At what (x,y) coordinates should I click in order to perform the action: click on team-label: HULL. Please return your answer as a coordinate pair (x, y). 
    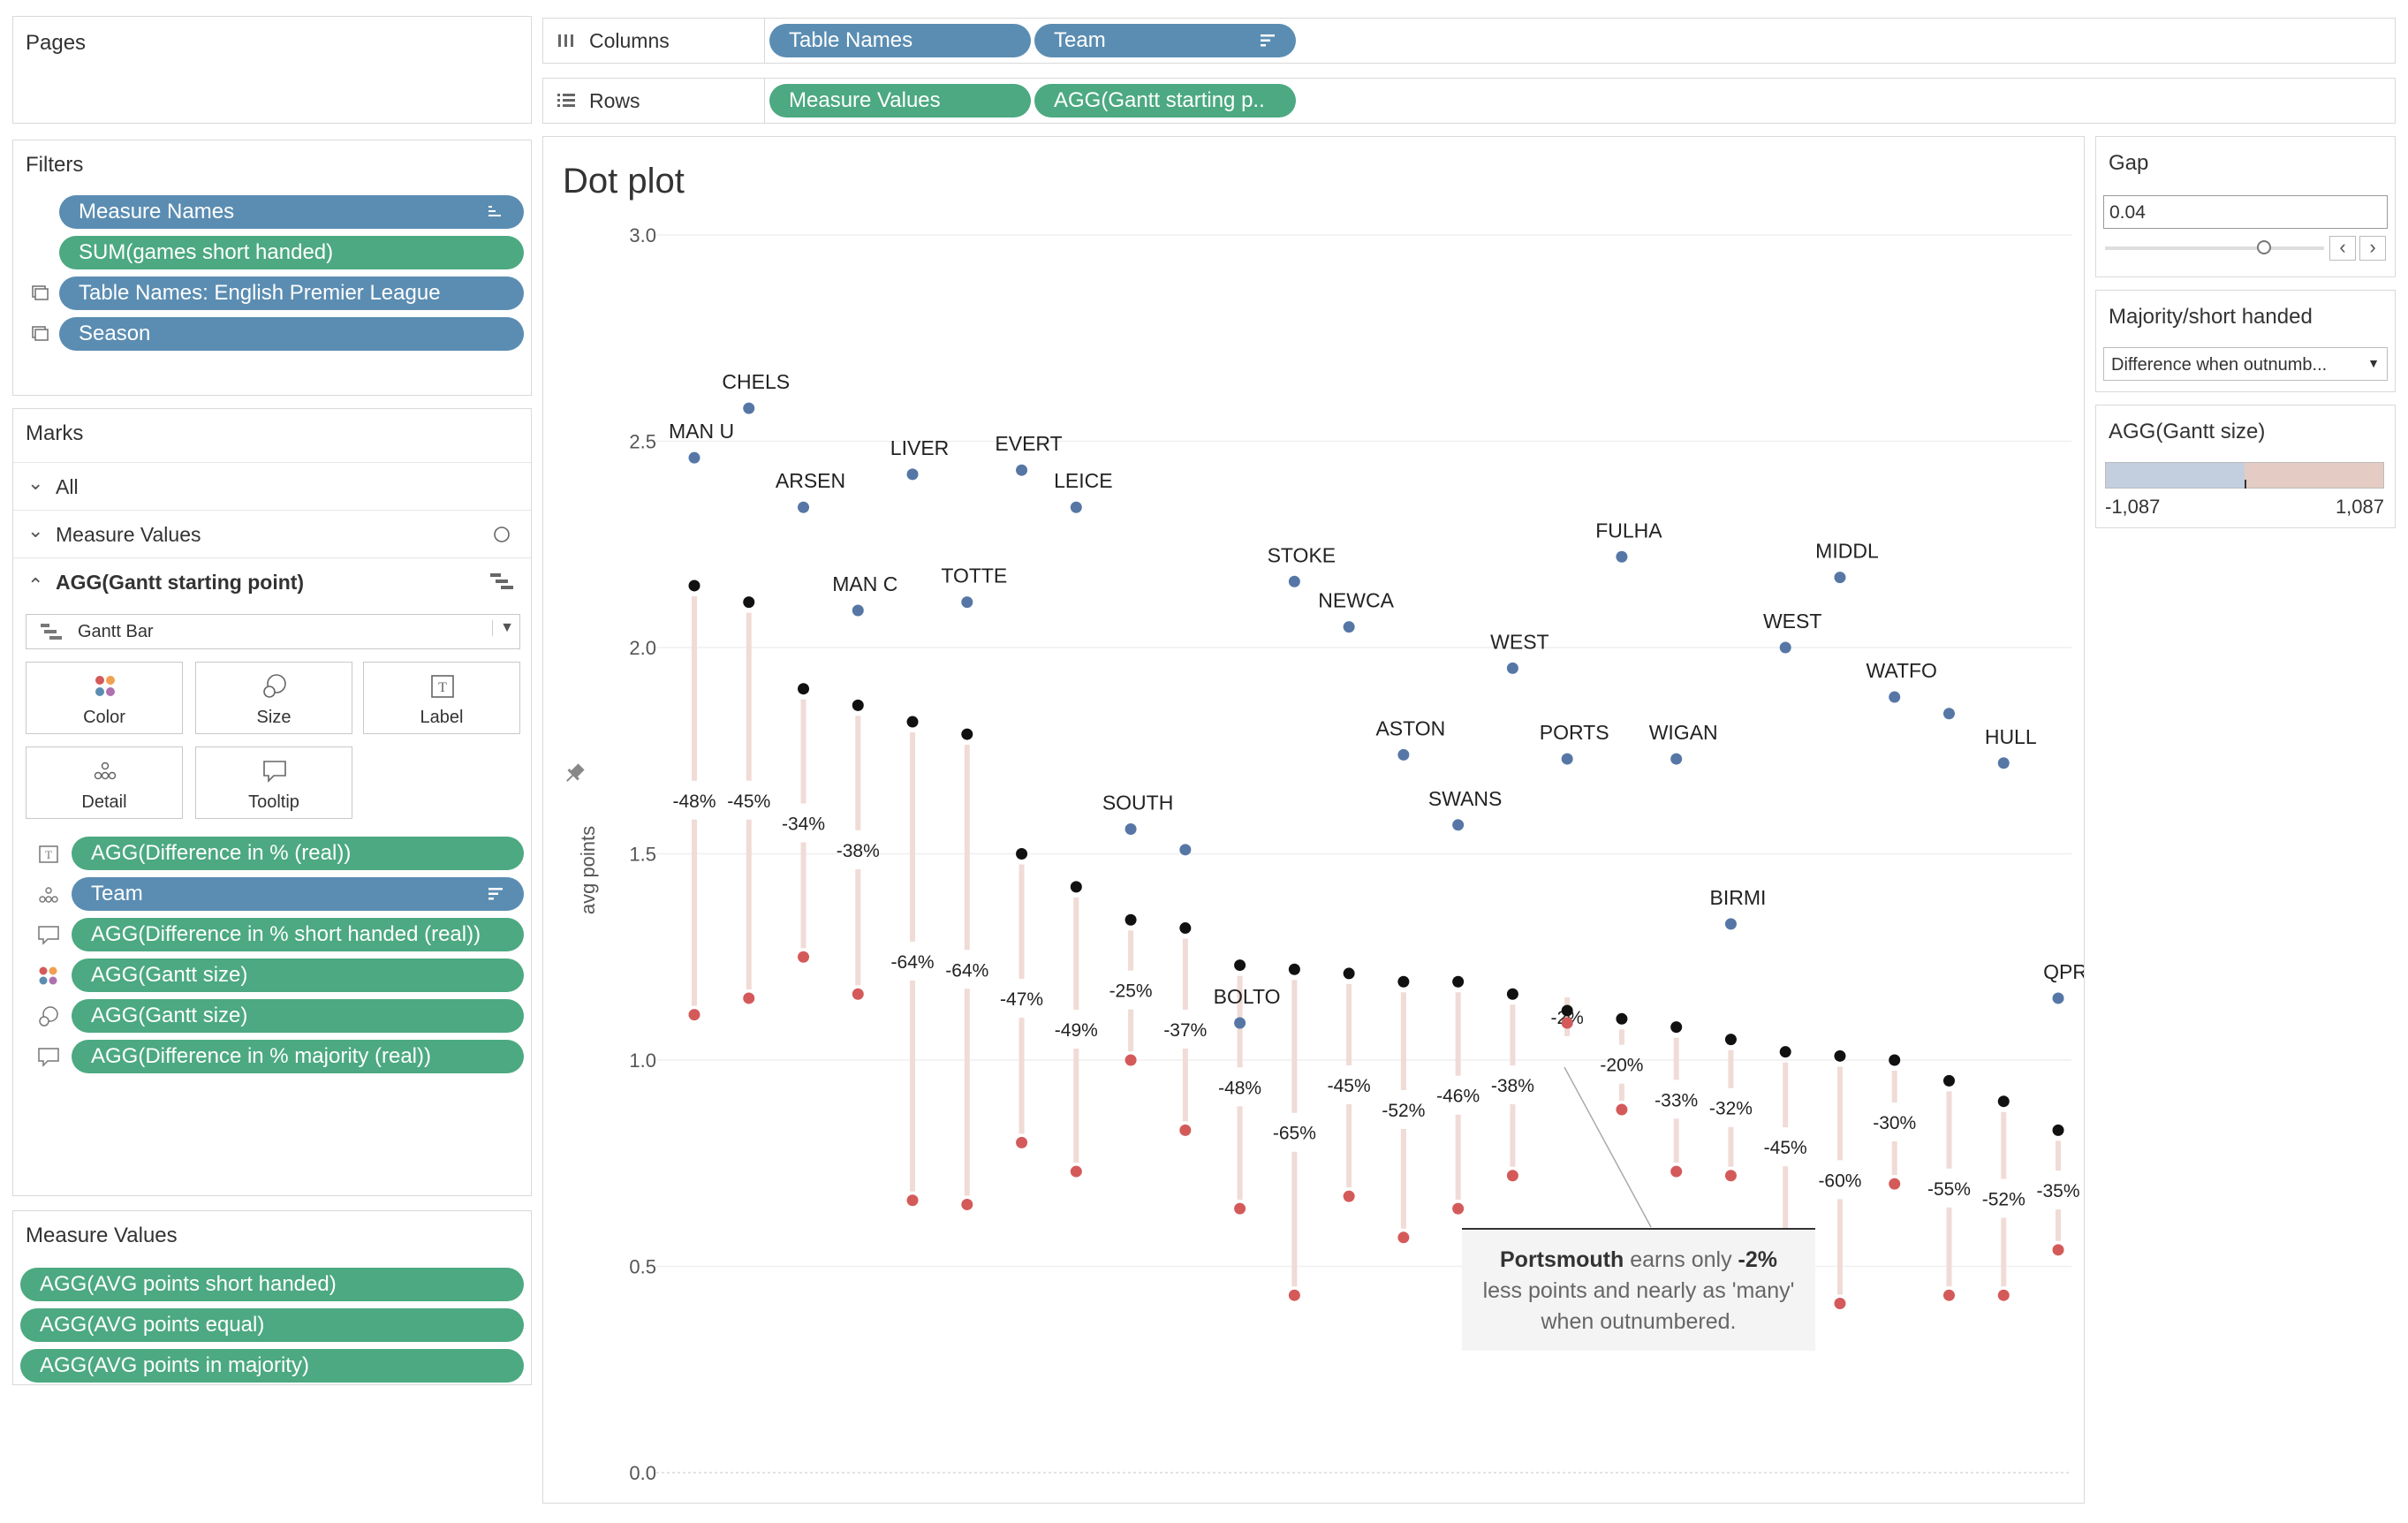
    Looking at the image, I should click on (2011, 736).